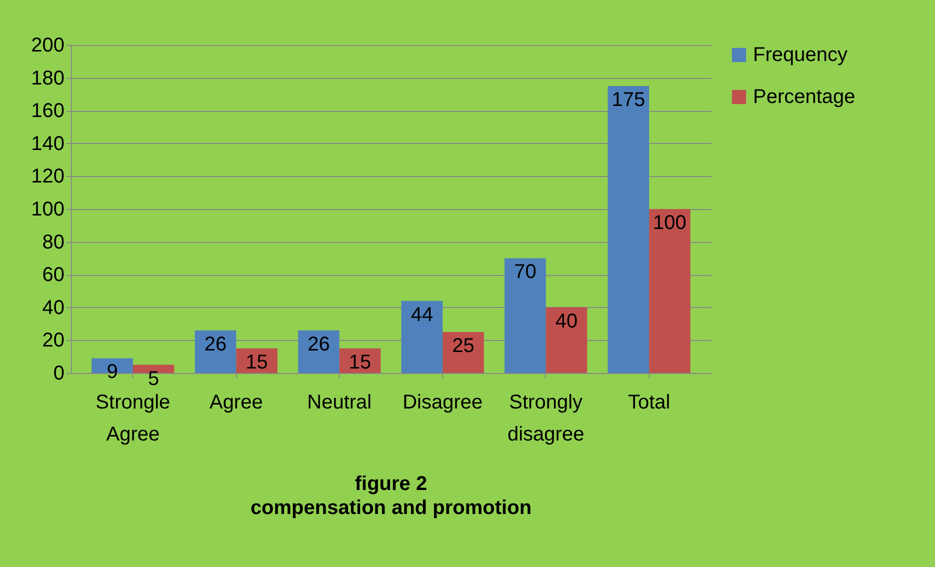 This screenshot has width=935, height=567. What do you see at coordinates (53, 307) in the screenshot?
I see `y-tick-label: 40` at bounding box center [53, 307].